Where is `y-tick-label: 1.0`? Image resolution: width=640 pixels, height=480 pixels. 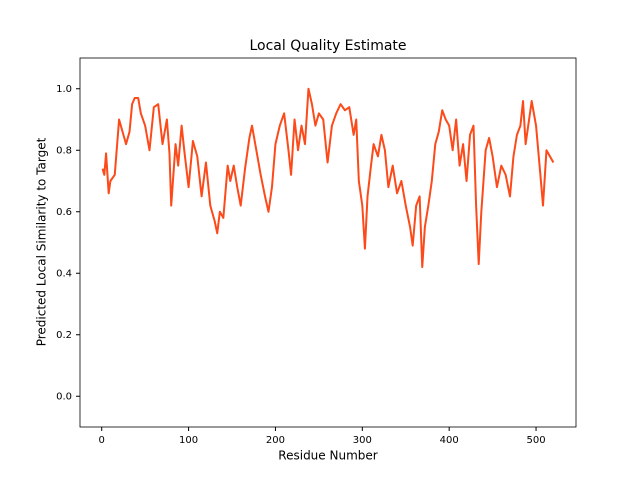
y-tick-label: 1.0 is located at coordinates (64, 89).